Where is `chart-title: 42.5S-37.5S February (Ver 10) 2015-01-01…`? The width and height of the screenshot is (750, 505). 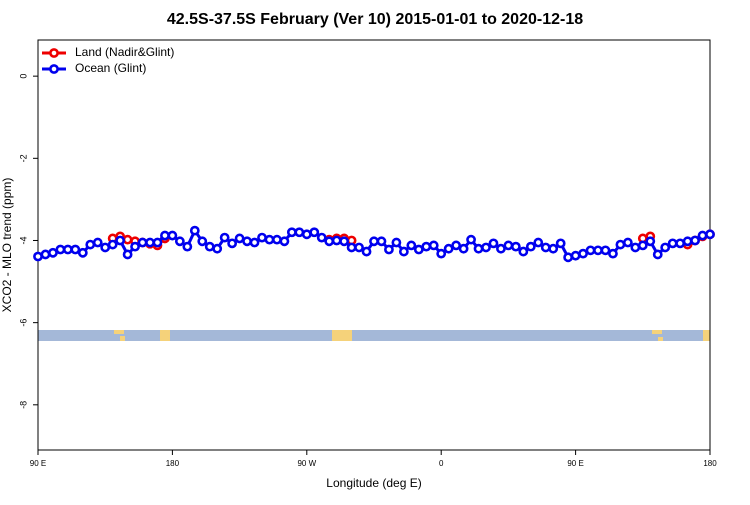 chart-title: 42.5S-37.5S February (Ver 10) 2015-01-01… is located at coordinates (375, 19).